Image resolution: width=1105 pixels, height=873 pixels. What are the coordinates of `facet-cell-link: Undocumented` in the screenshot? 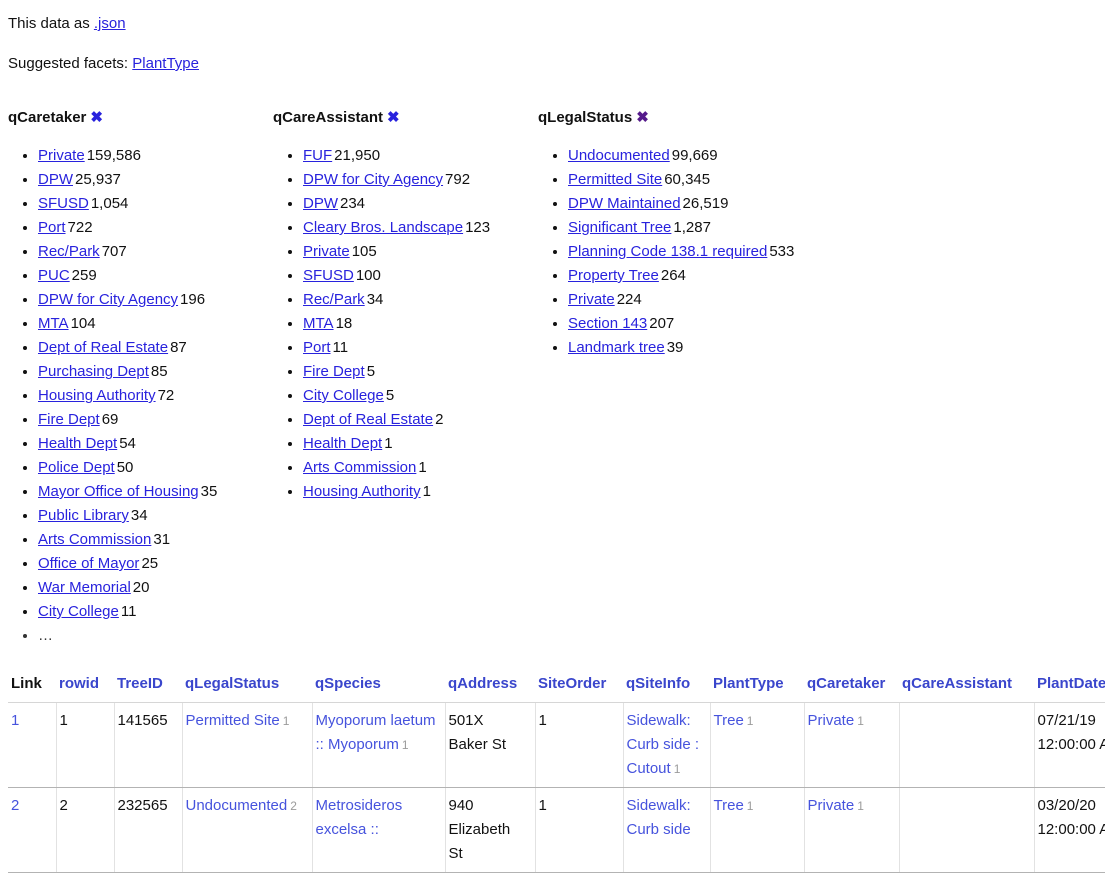 It's located at (236, 805).